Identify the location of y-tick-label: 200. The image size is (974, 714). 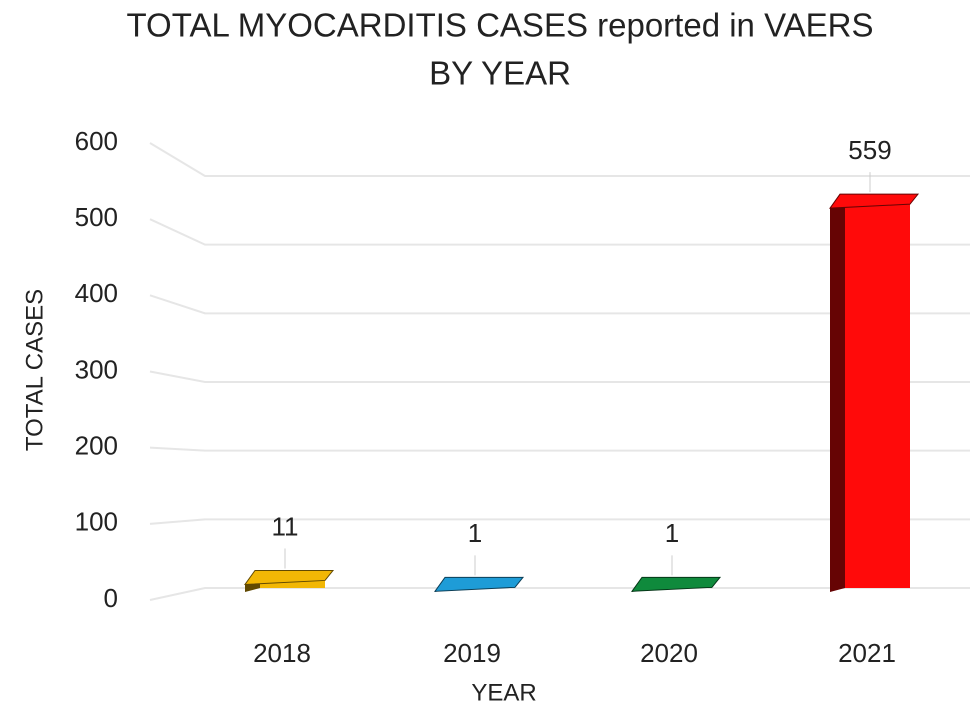
(96, 446).